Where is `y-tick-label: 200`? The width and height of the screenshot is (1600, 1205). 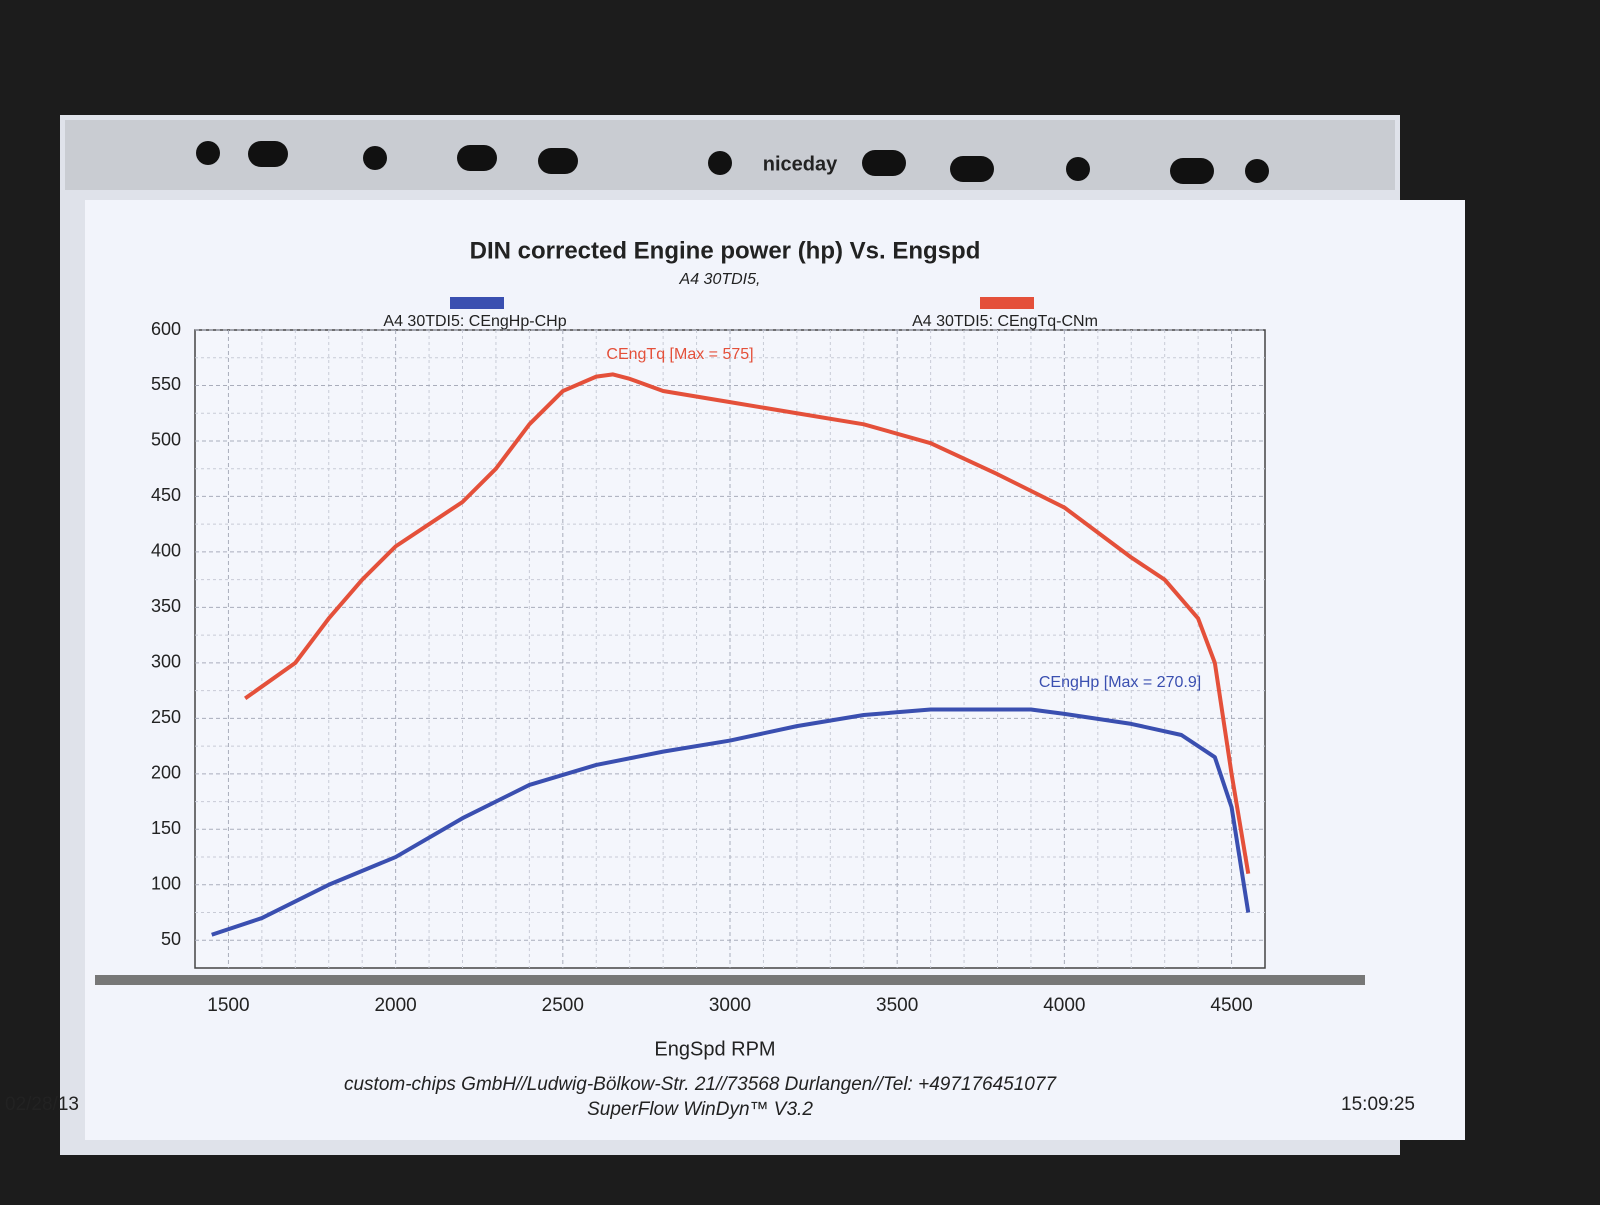
y-tick-label: 200 is located at coordinates (166, 773).